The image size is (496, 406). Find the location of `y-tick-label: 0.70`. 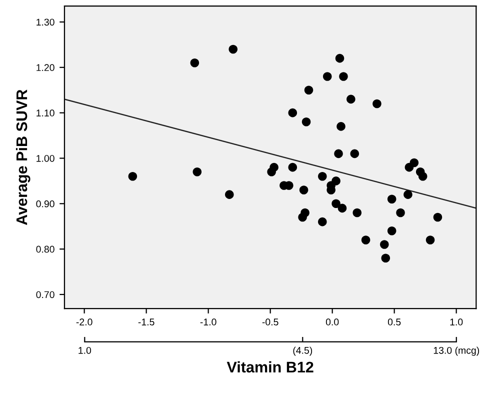

y-tick-label: 0.70 is located at coordinates (45, 294).